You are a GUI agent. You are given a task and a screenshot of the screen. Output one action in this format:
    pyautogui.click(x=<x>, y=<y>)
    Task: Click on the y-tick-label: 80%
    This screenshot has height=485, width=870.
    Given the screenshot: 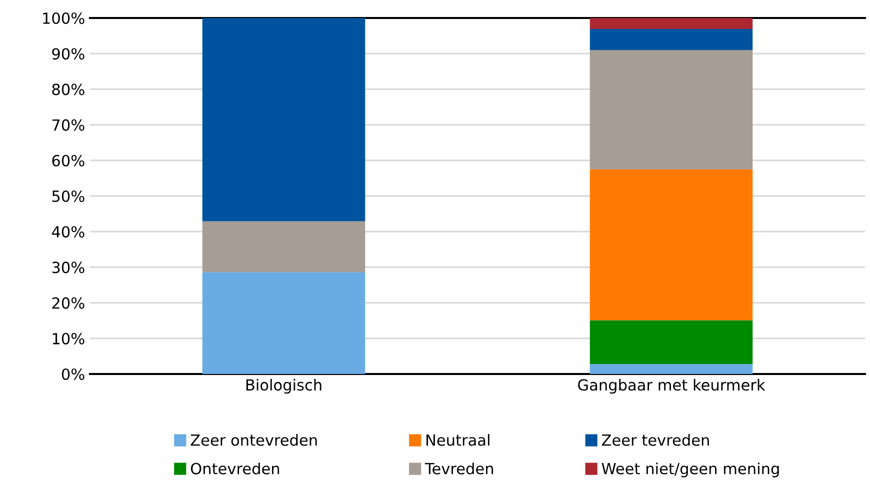 What is the action you would take?
    pyautogui.click(x=68, y=90)
    